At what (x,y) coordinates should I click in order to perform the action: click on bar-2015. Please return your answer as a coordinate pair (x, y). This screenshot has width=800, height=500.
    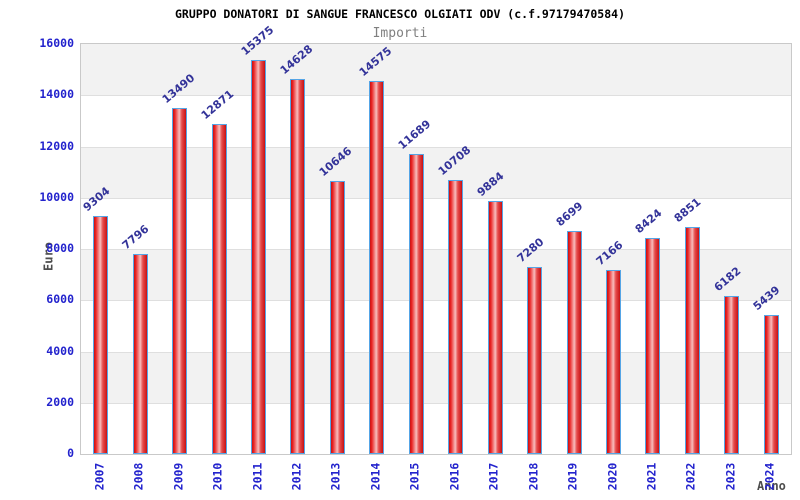
    Looking at the image, I should click on (416, 304).